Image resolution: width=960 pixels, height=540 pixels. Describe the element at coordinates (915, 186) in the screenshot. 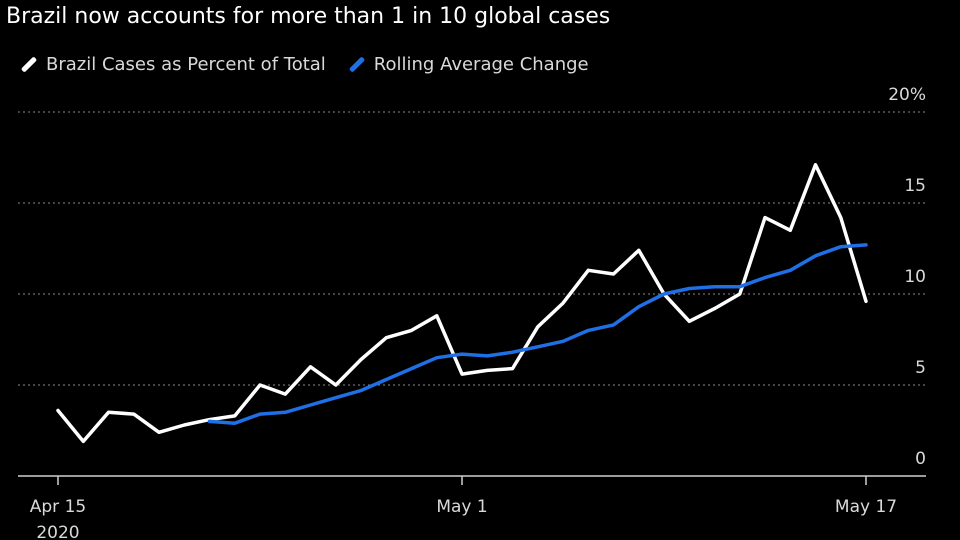

I see `y-tick-label: 15` at that location.